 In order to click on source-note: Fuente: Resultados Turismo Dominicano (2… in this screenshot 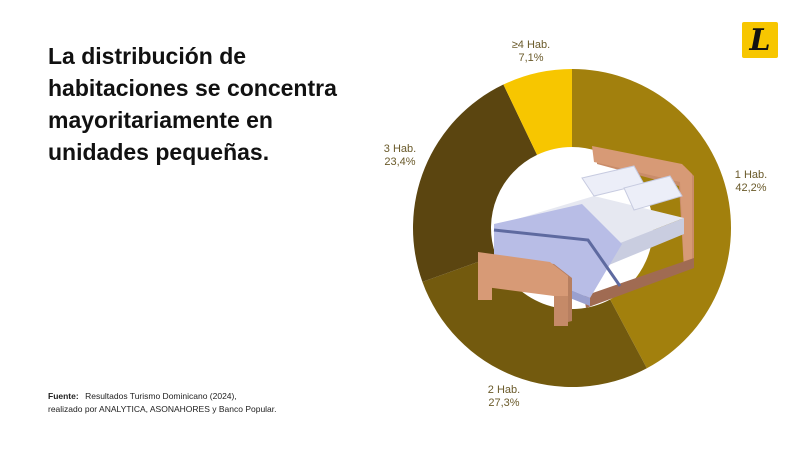, I will do `click(213, 403)`.